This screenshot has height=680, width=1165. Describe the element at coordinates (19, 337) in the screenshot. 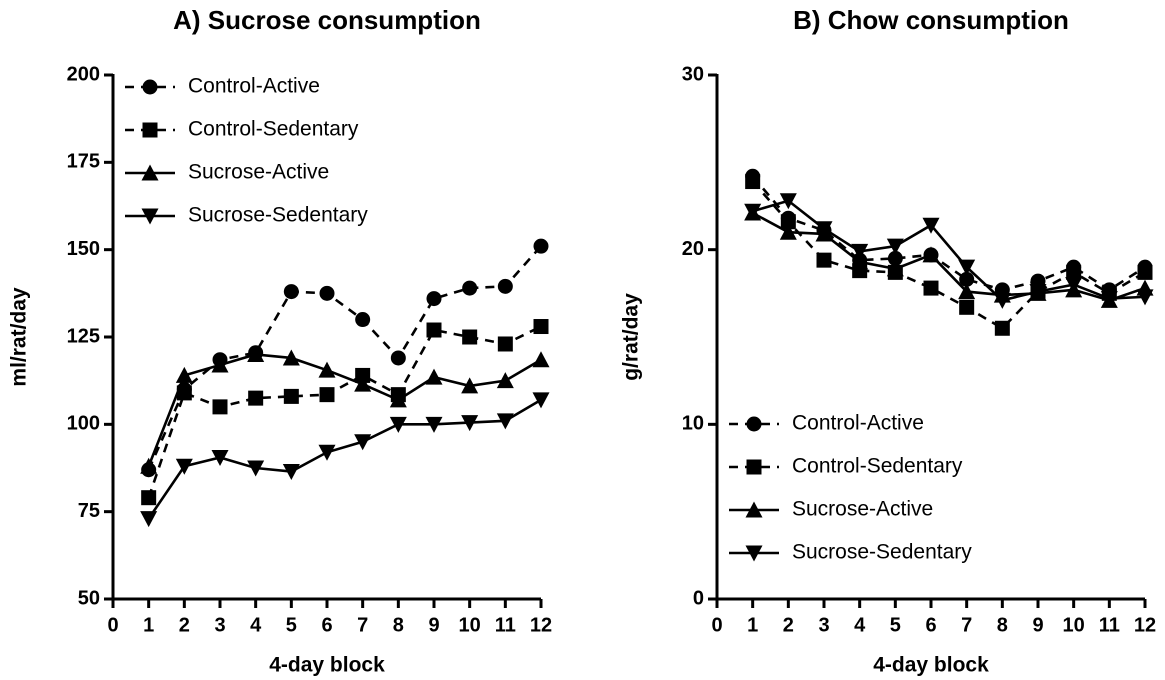

I see `y-axis-label: ml/rat/day` at that location.